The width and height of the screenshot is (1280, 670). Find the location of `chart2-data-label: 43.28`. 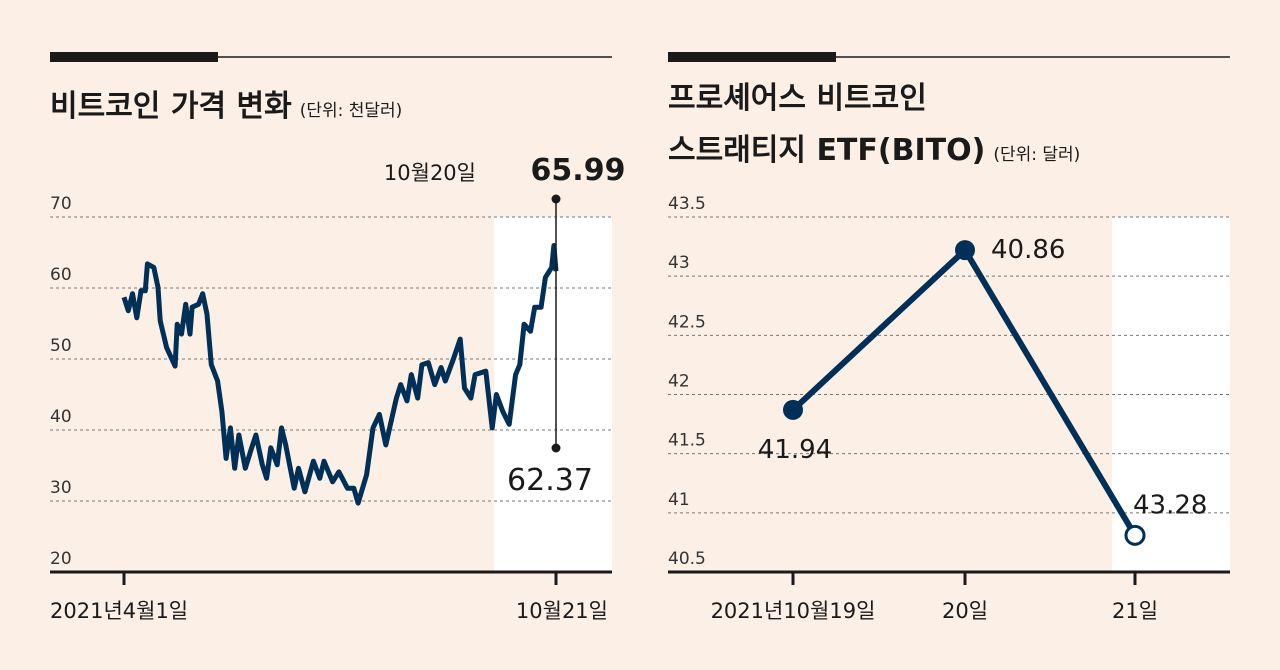

chart2-data-label: 43.28 is located at coordinates (1170, 505).